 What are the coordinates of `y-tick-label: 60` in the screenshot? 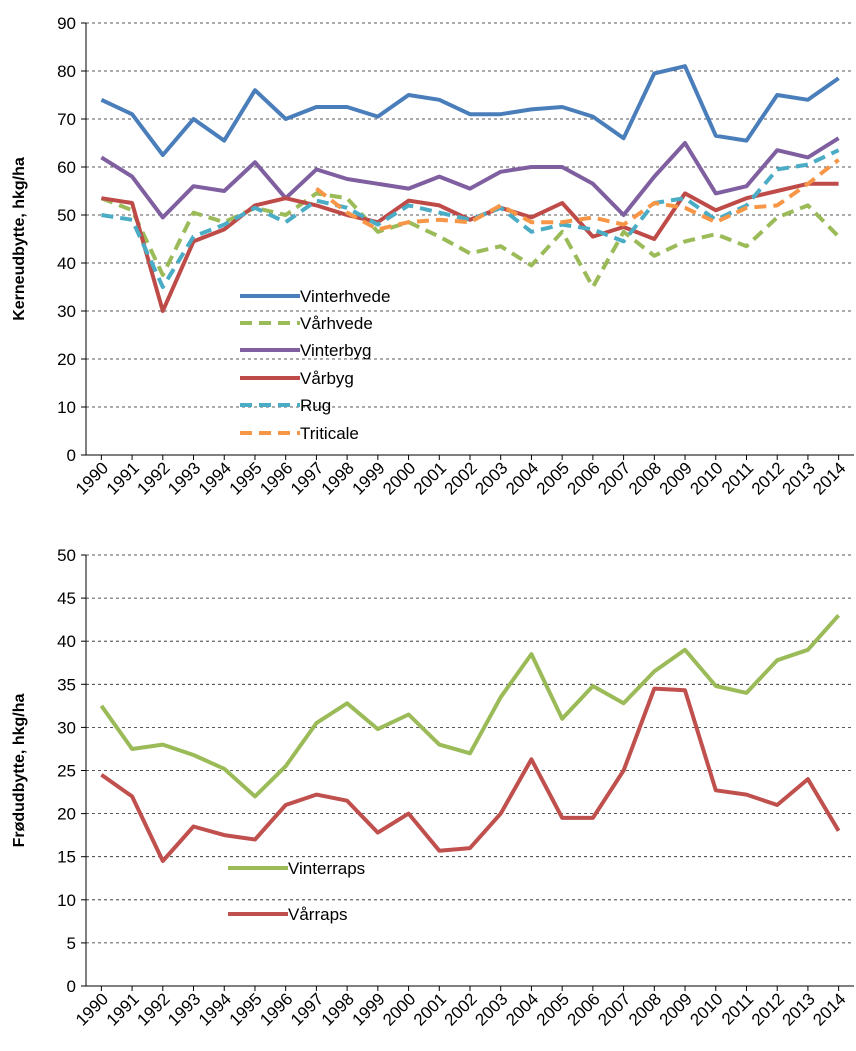 It's located at (66, 167).